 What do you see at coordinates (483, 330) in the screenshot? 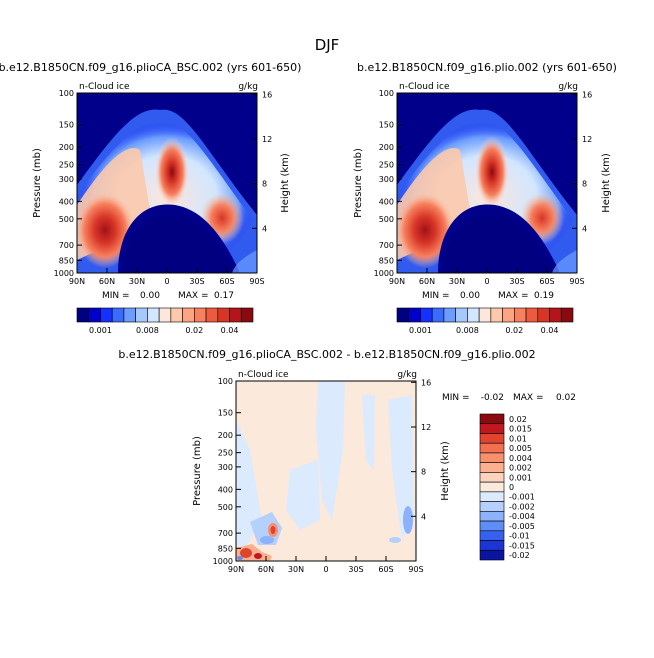
I see `panel2-colorbar-labels: 0.001 0.008 0.02 0.04` at bounding box center [483, 330].